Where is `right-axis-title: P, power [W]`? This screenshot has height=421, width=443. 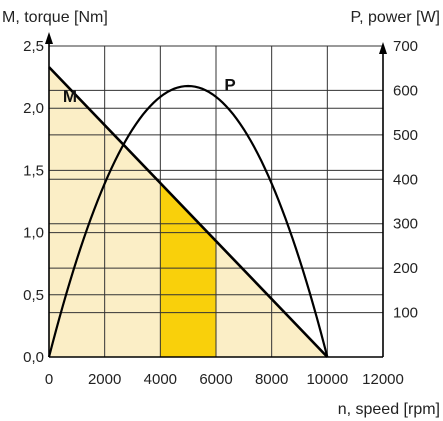
right-axis-title: P, power [W] is located at coordinates (395, 17).